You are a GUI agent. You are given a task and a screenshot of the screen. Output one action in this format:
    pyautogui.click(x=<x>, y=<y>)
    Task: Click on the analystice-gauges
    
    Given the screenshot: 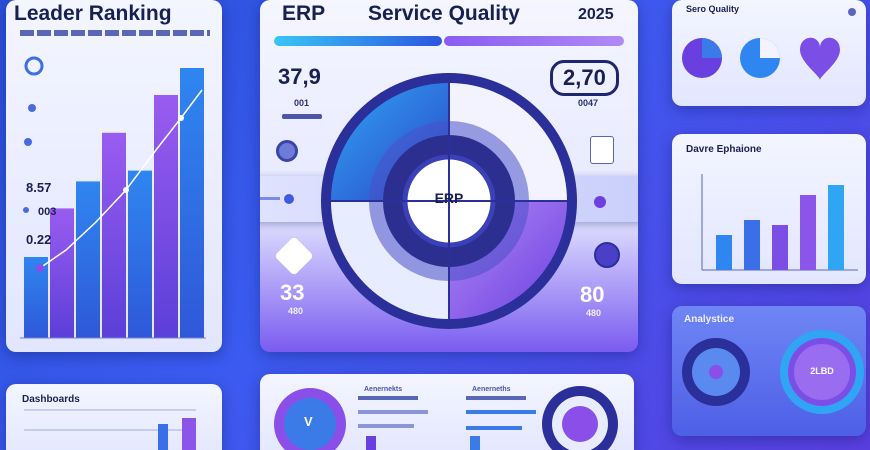 What is the action you would take?
    pyautogui.click(x=773, y=372)
    